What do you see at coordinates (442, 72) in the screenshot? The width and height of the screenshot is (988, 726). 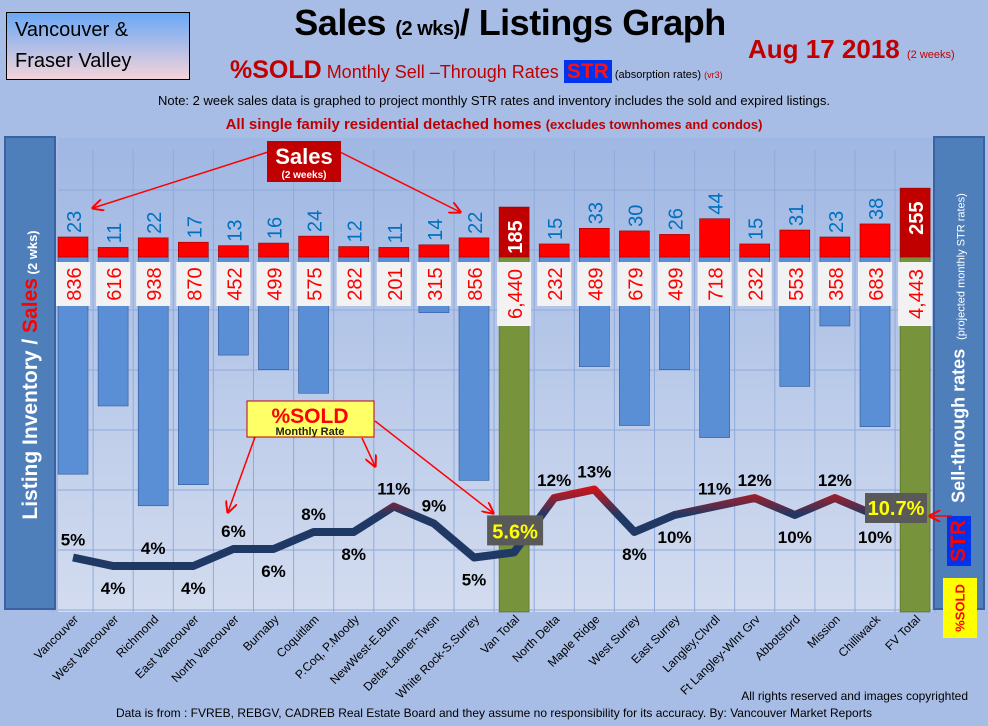 I see `subtitle-rates: Monthly Sell –Through Rates` at bounding box center [442, 72].